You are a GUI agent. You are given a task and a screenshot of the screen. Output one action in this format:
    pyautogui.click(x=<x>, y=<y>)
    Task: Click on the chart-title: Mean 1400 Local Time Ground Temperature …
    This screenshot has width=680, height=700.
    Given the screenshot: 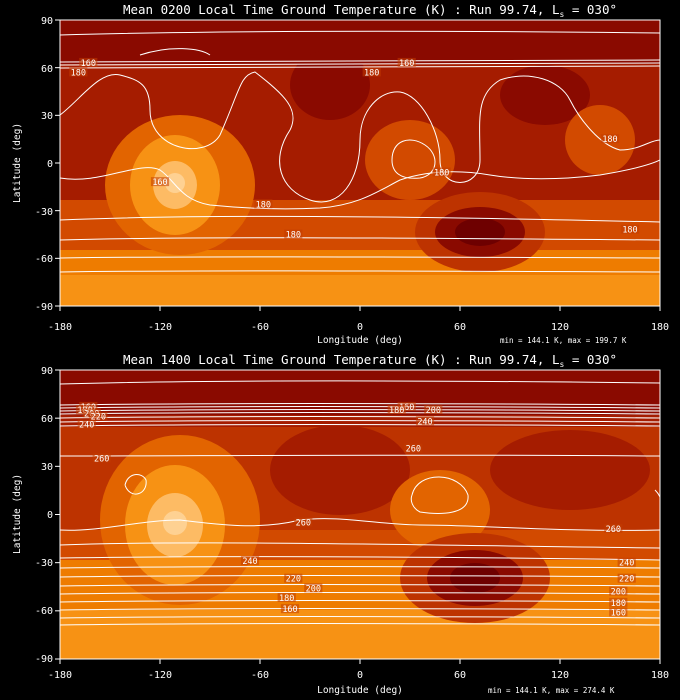 What is the action you would take?
    pyautogui.click(x=370, y=360)
    